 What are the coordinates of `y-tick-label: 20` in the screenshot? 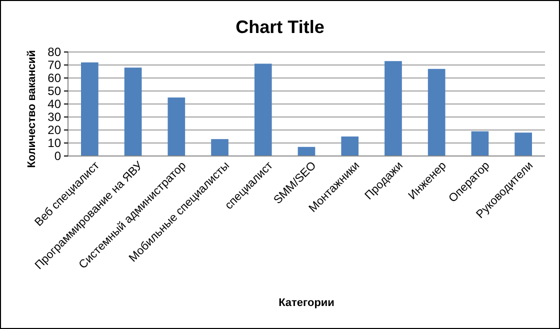 It's located at (55, 129).